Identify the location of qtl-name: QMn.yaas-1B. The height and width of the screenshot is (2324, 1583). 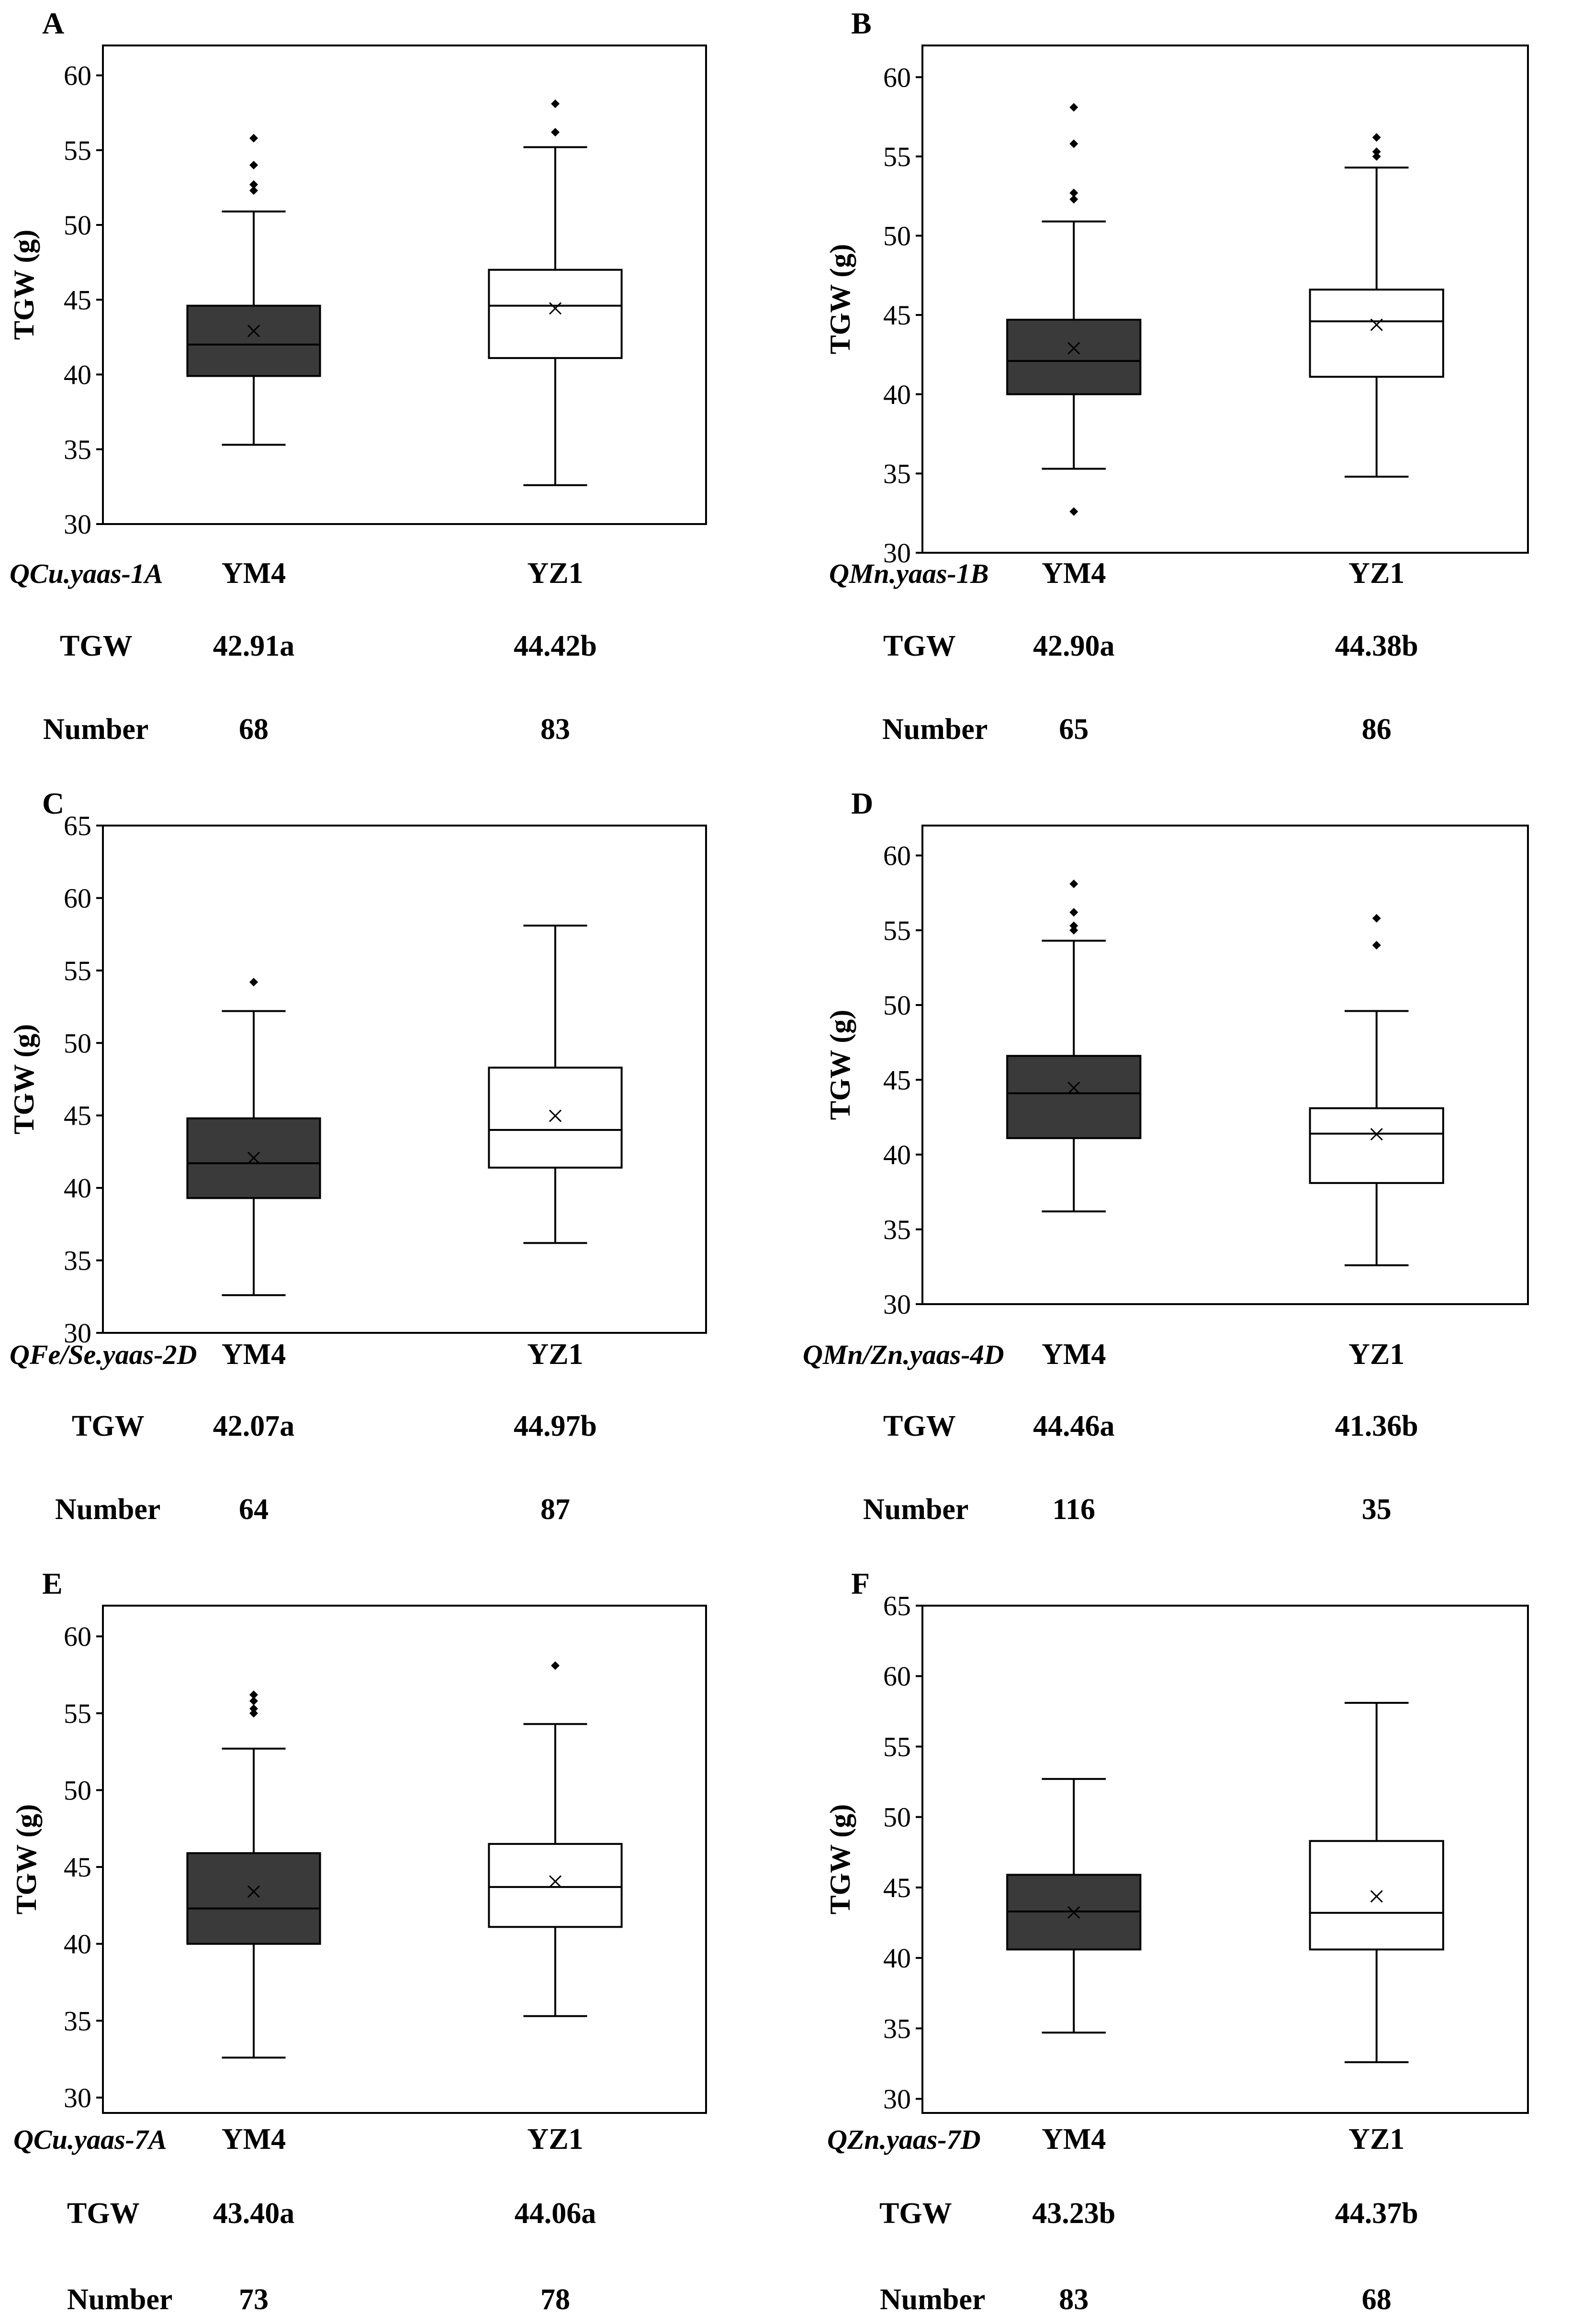
(909, 573).